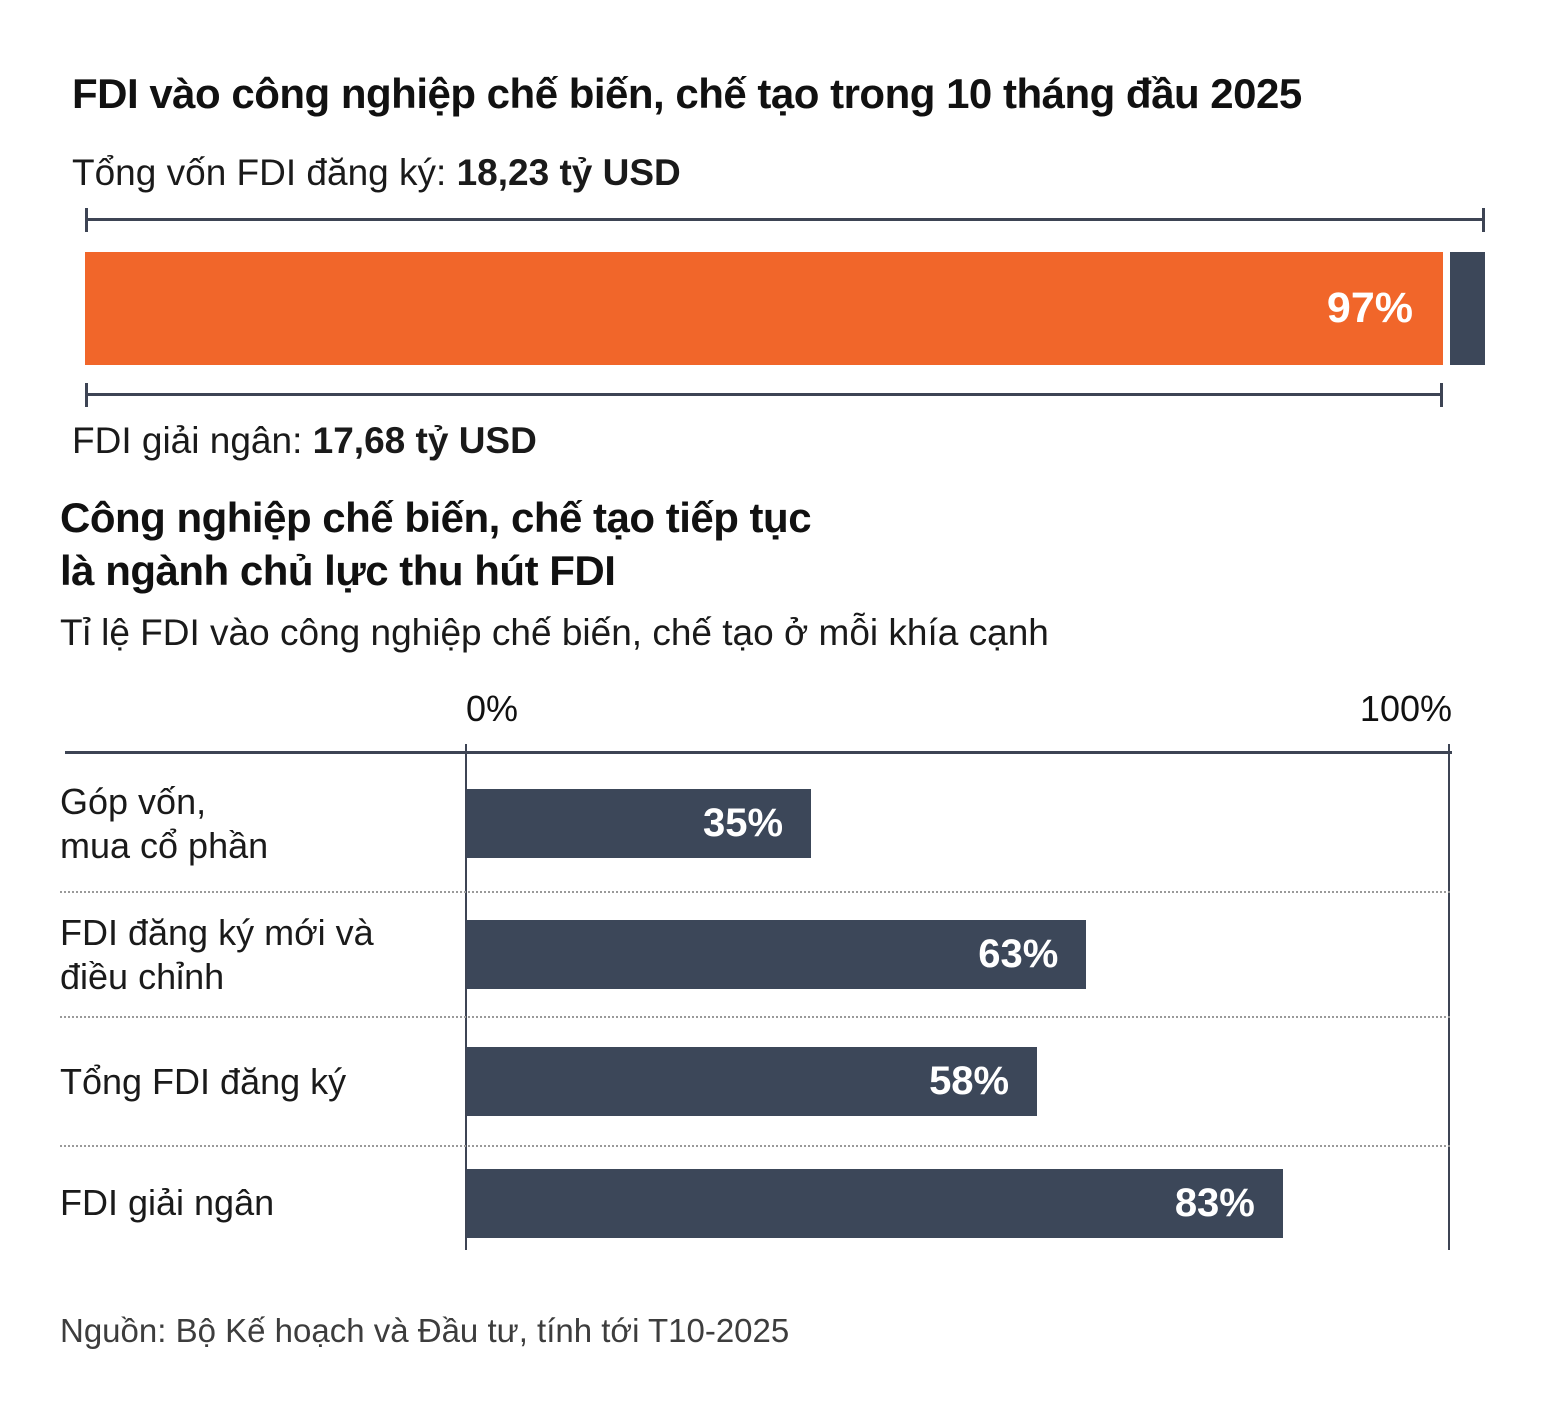 This screenshot has width=1561, height=1427. I want to click on bar-zone: 63%, so click(958, 954).